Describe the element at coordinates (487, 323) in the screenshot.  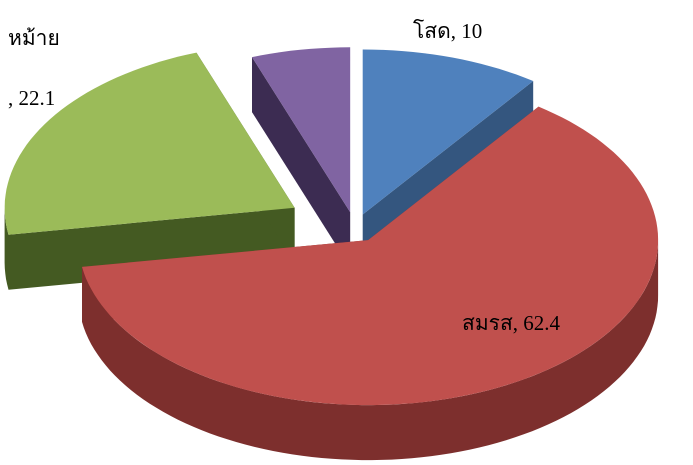
I see `category-label: สมรส` at that location.